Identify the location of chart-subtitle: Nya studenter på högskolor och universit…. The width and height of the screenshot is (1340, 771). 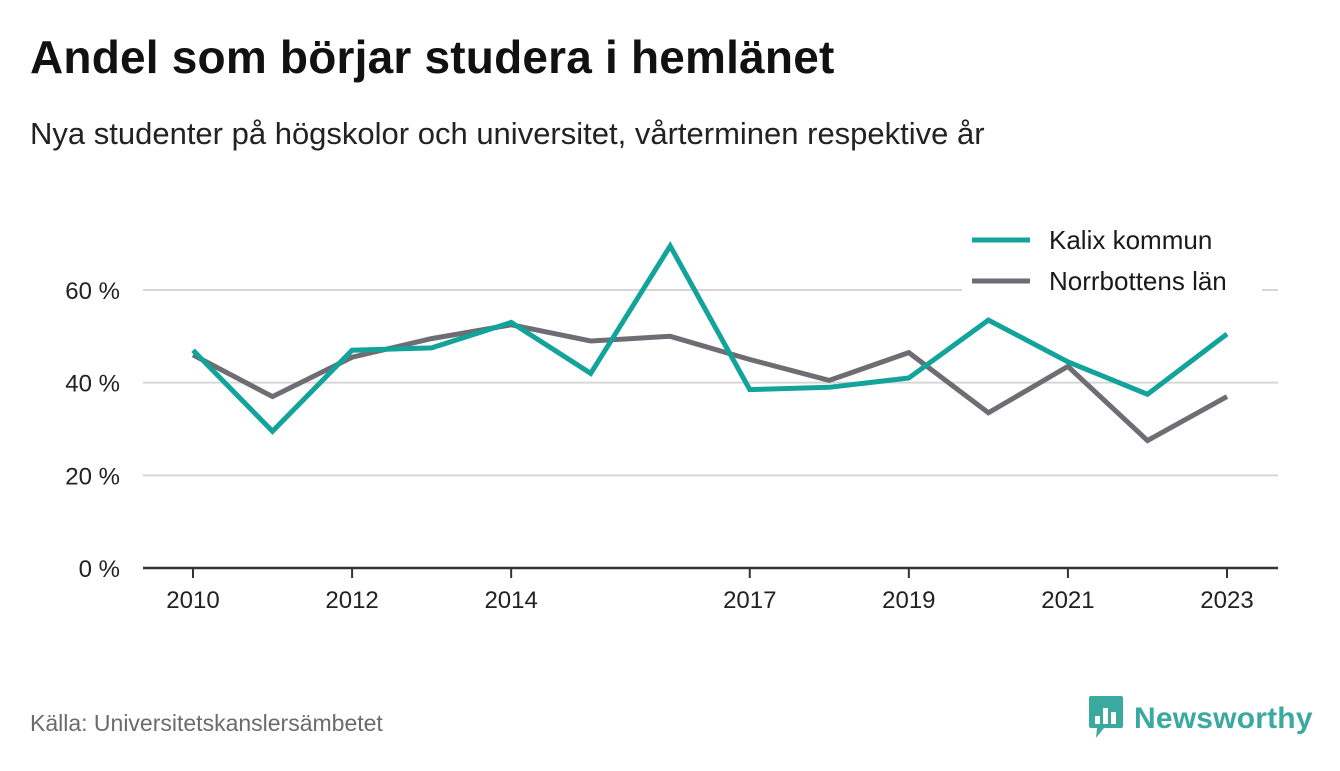
(507, 133).